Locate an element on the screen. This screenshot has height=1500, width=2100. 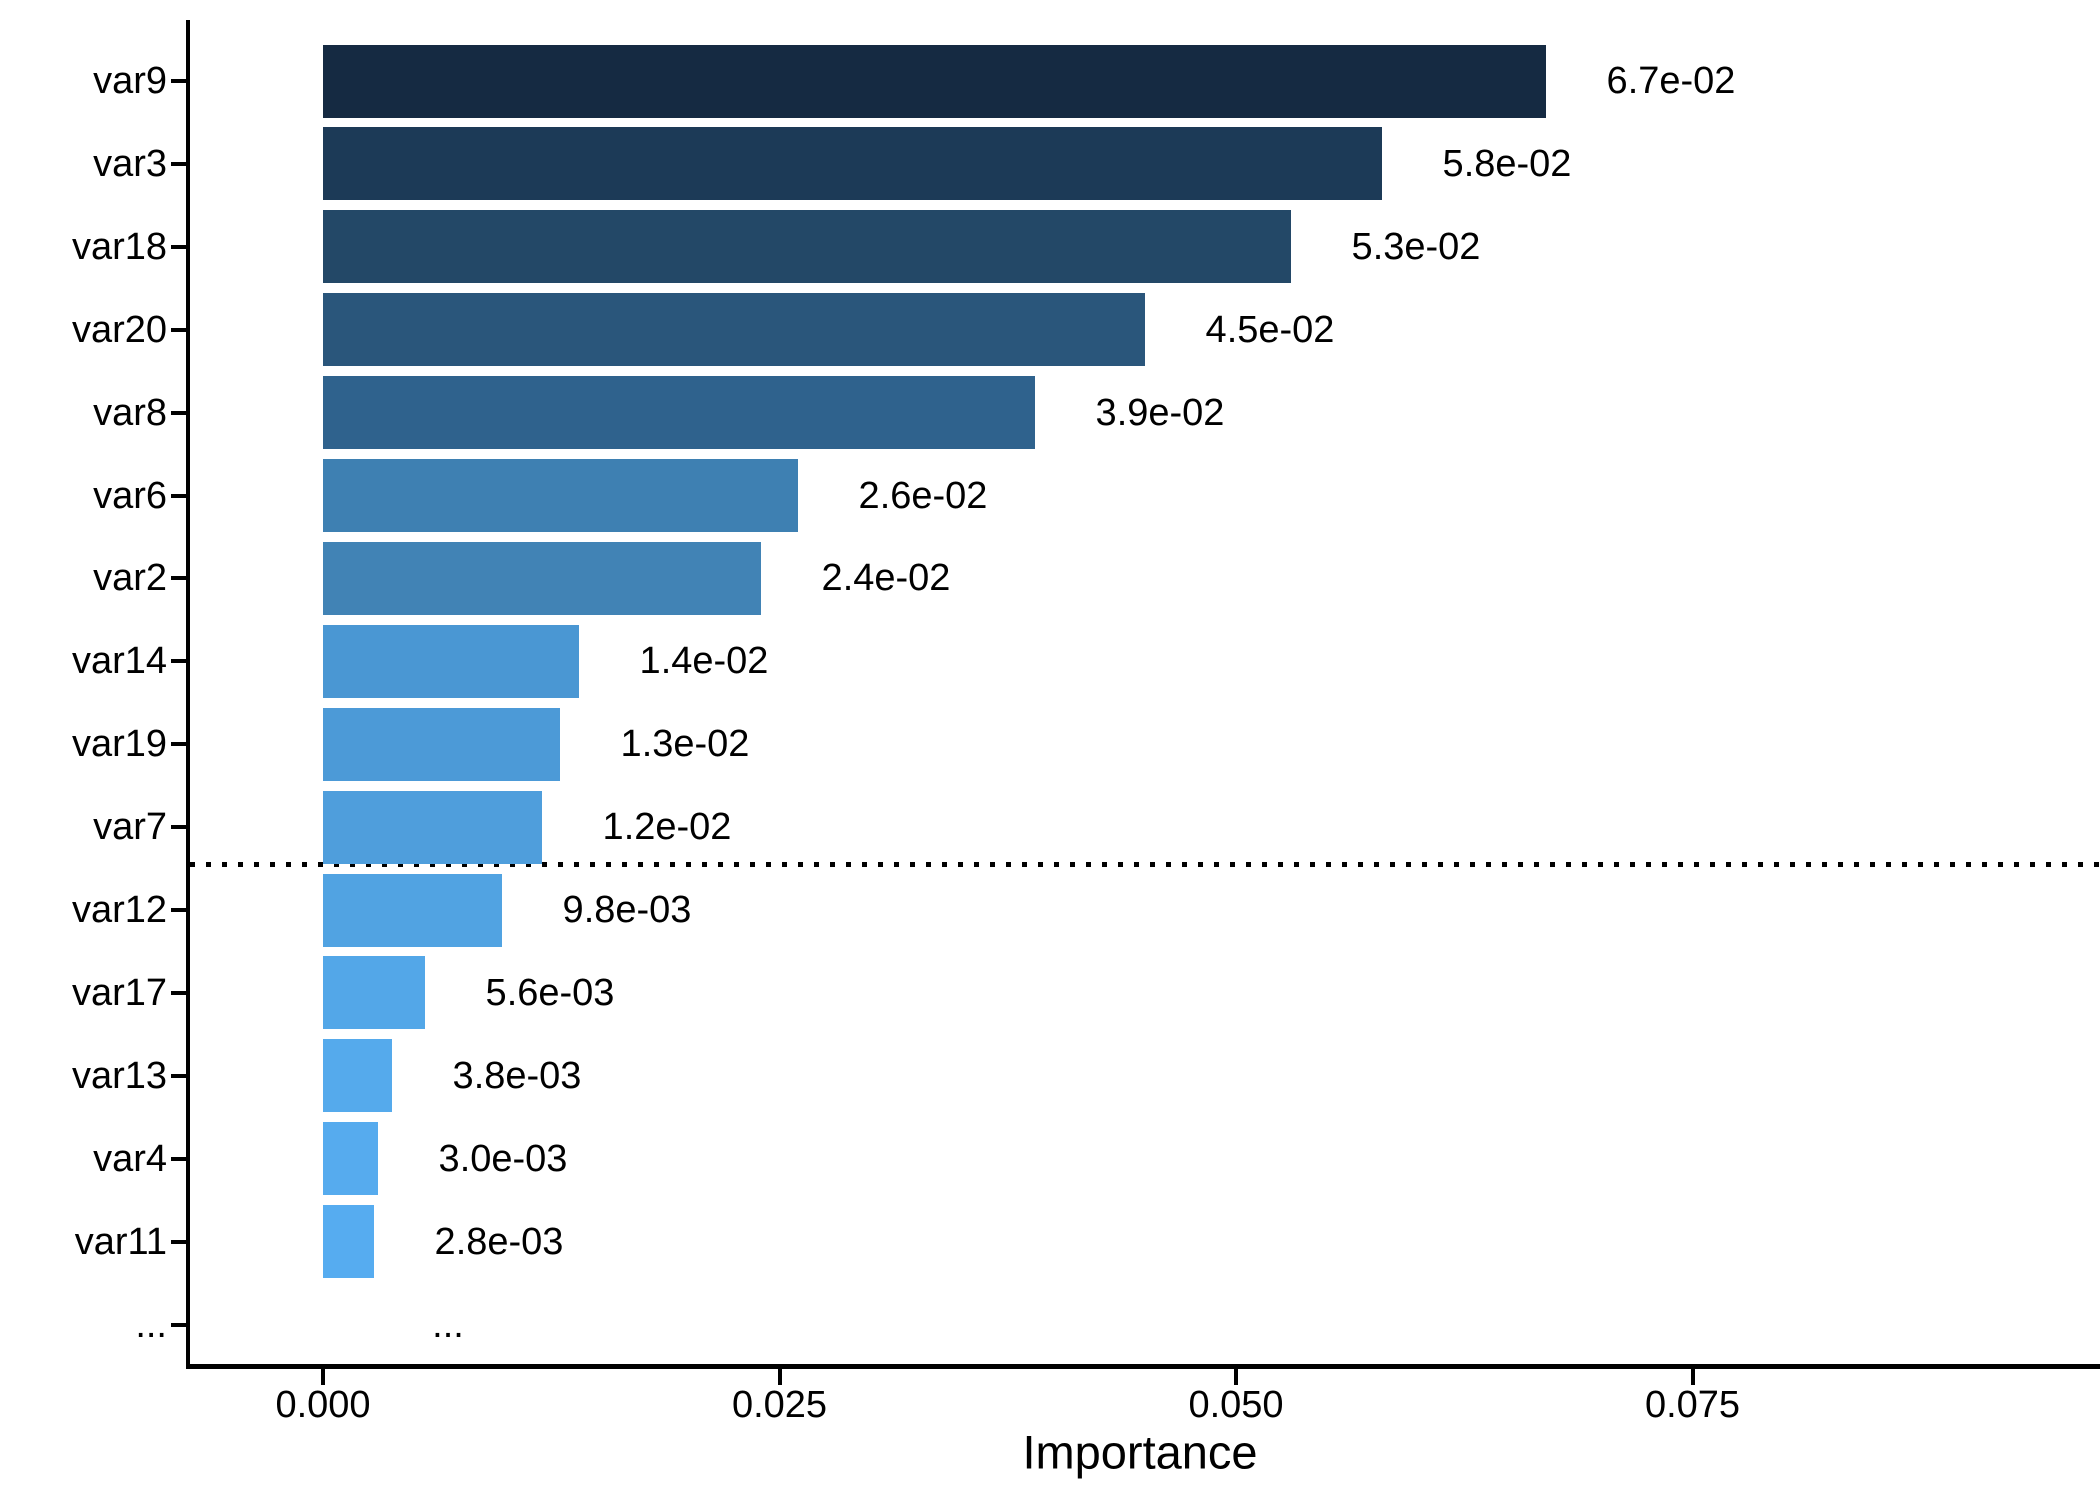
y-axis-label: var8 is located at coordinates (130, 412).